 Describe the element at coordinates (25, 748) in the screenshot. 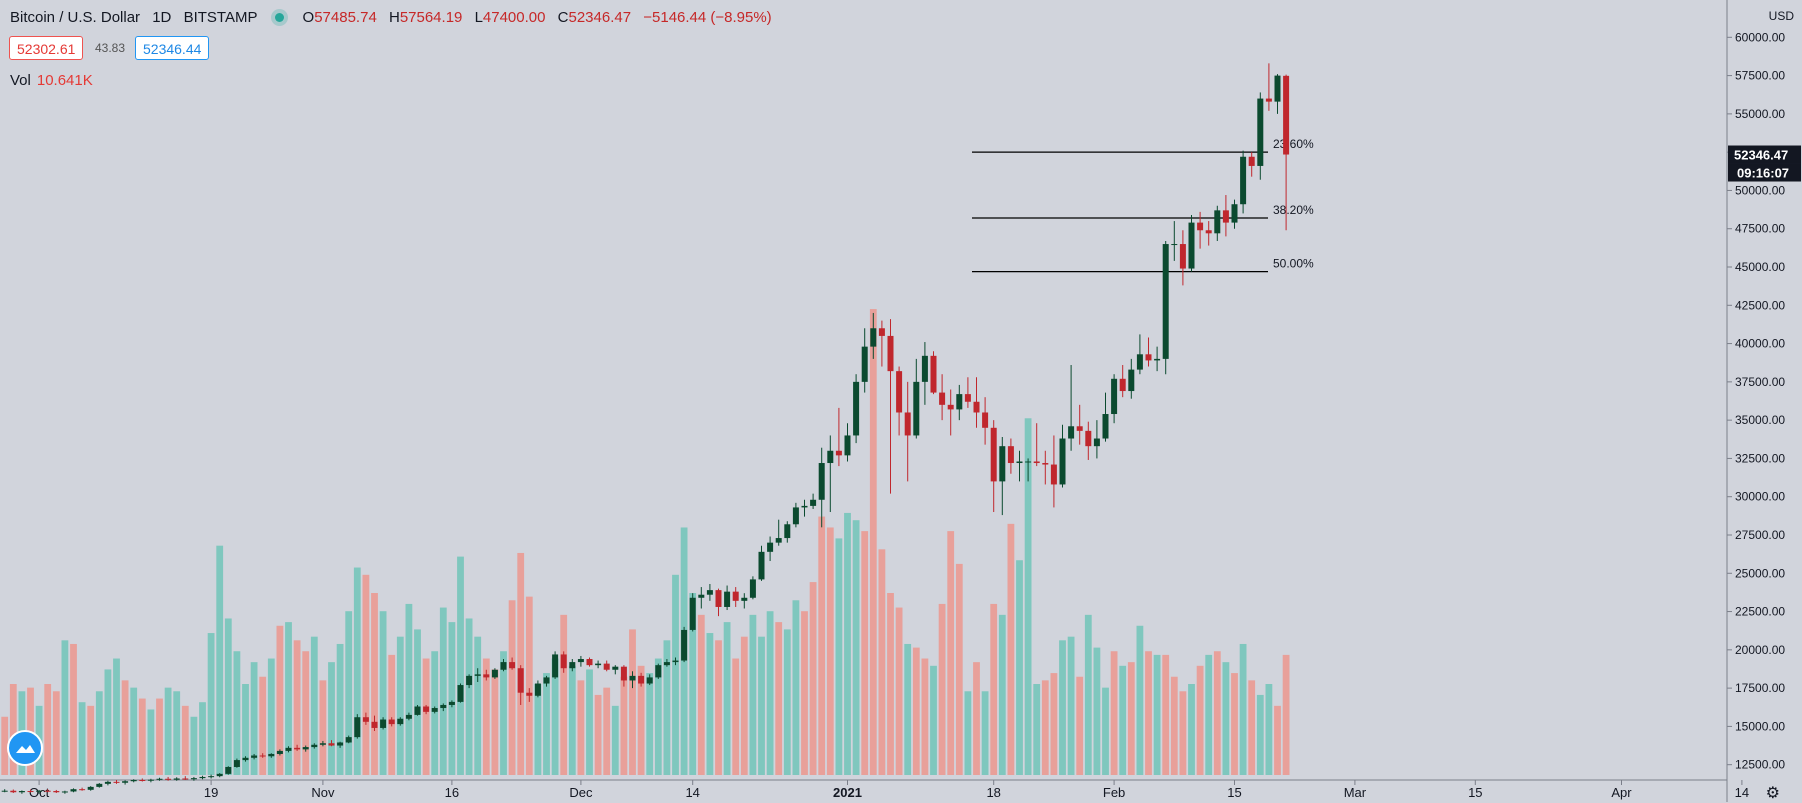

I see `tradingview-cloud-icon` at that location.